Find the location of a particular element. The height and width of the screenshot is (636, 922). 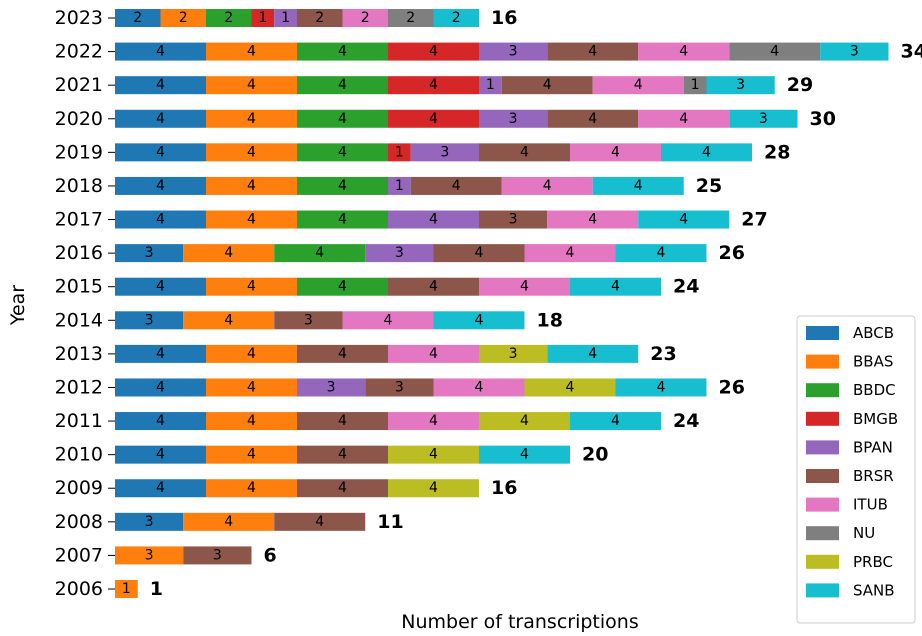

y-tick-label: 2006 is located at coordinates (79, 589).